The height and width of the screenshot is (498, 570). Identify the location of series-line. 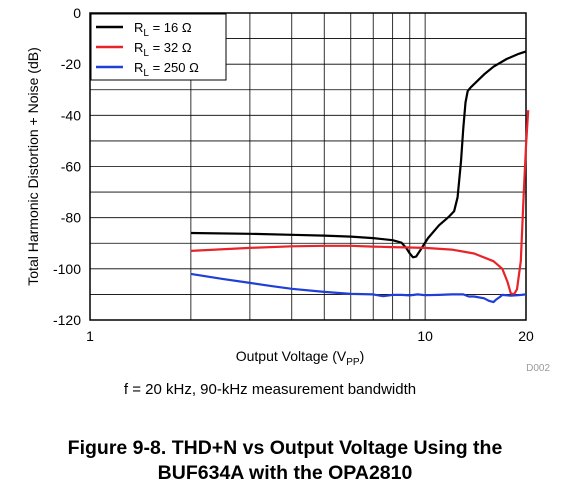
(358, 288).